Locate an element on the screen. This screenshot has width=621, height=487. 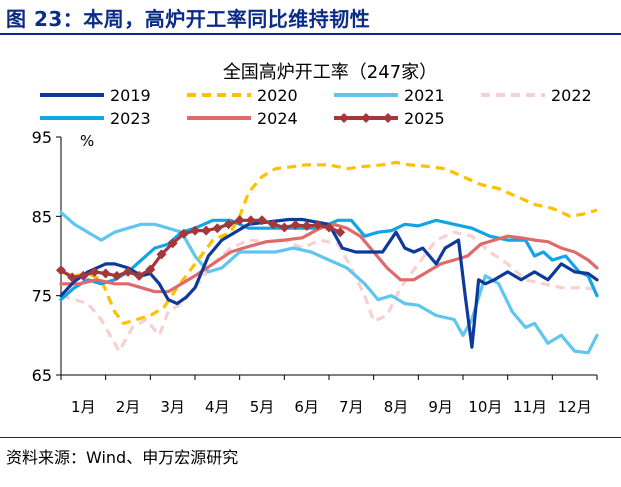
series-line-2024 is located at coordinates (329, 258).